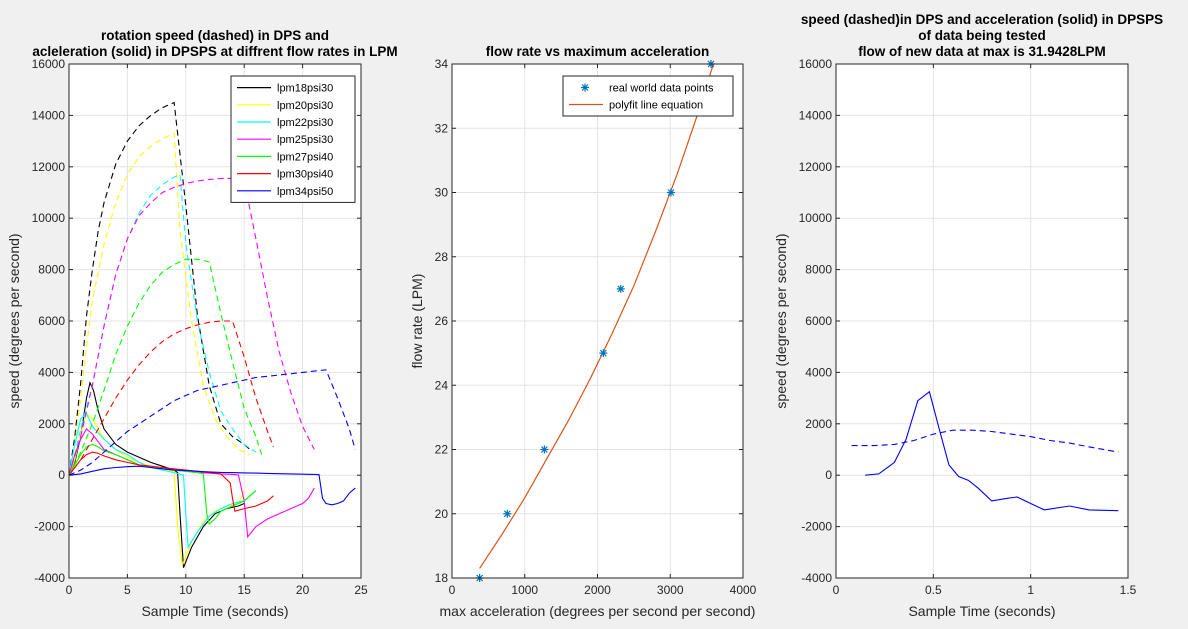 The height and width of the screenshot is (629, 1188). What do you see at coordinates (186, 590) in the screenshot?
I see `x-tick-label: 10` at bounding box center [186, 590].